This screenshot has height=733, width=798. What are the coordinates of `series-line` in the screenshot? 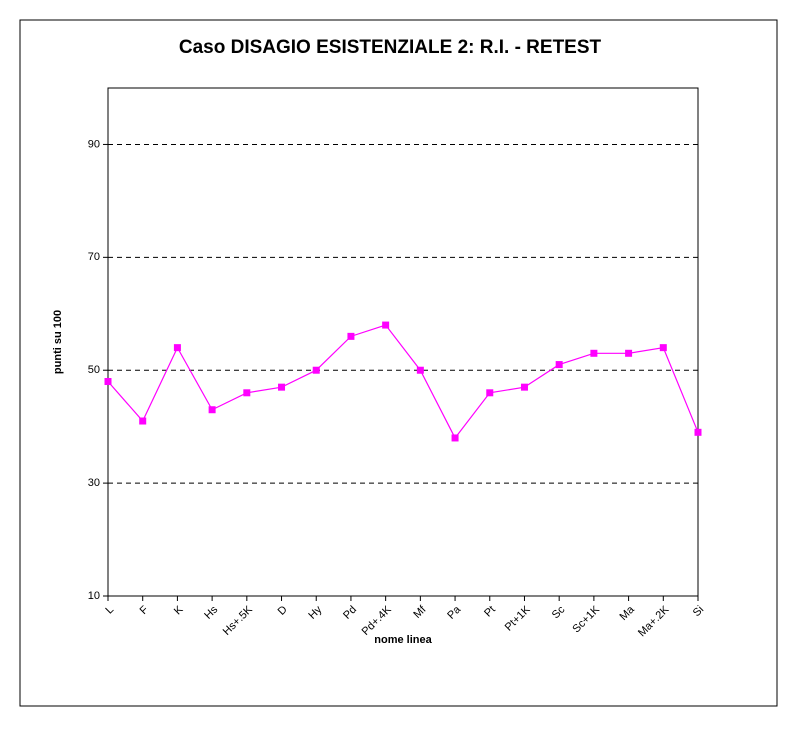 It's located at (403, 382).